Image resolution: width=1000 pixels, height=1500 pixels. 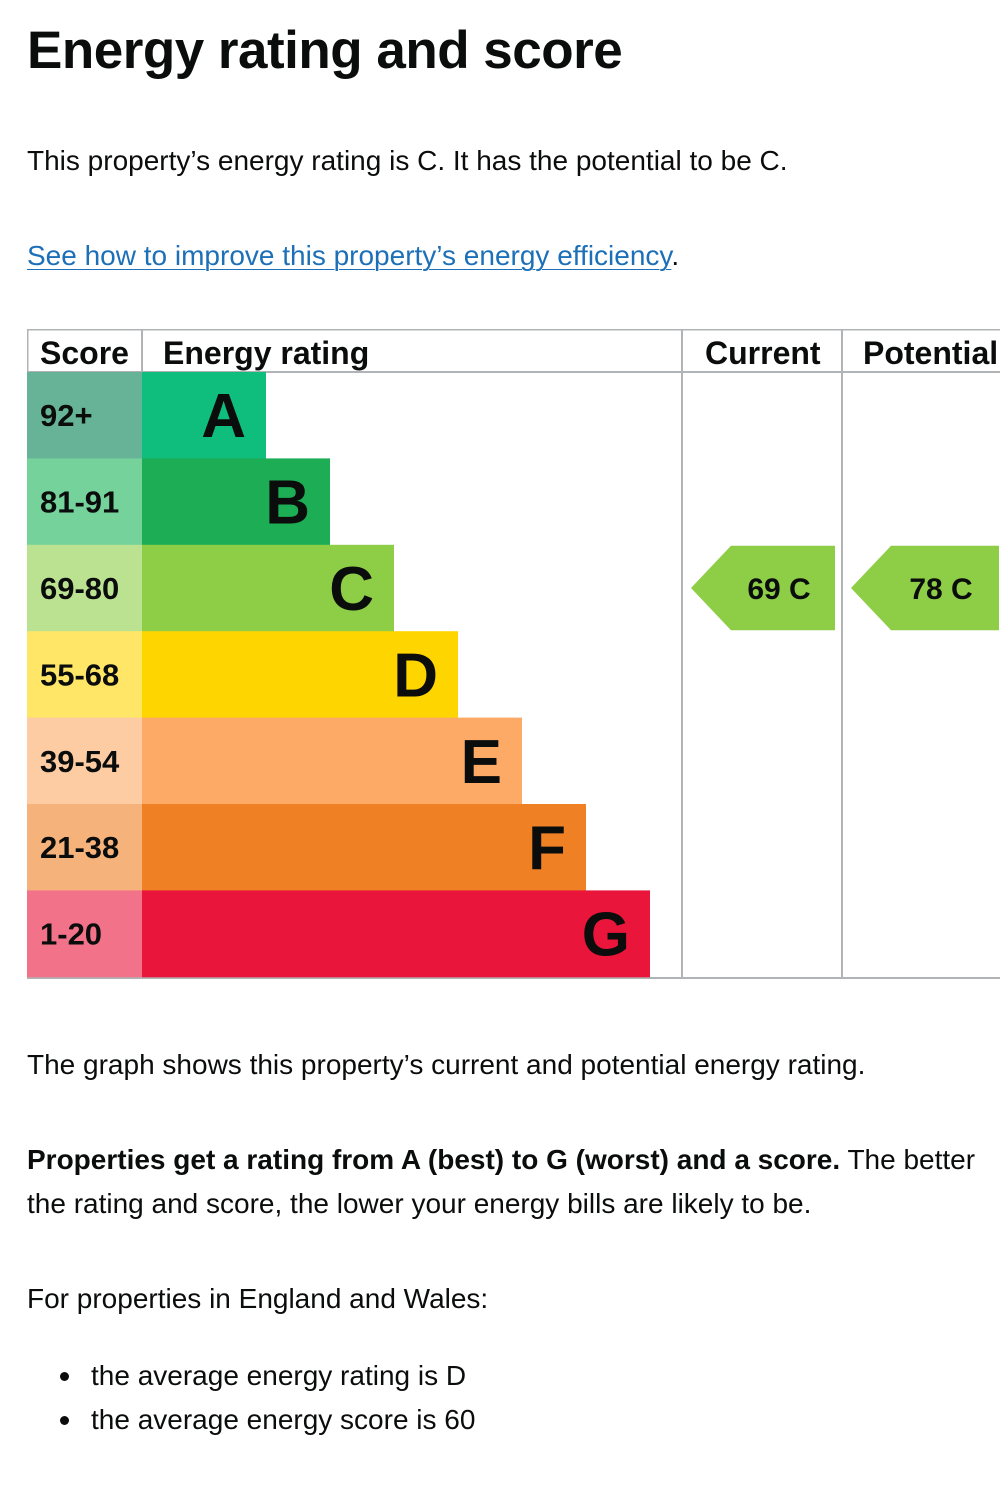 What do you see at coordinates (236, 502) in the screenshot?
I see `rating-bar-b` at bounding box center [236, 502].